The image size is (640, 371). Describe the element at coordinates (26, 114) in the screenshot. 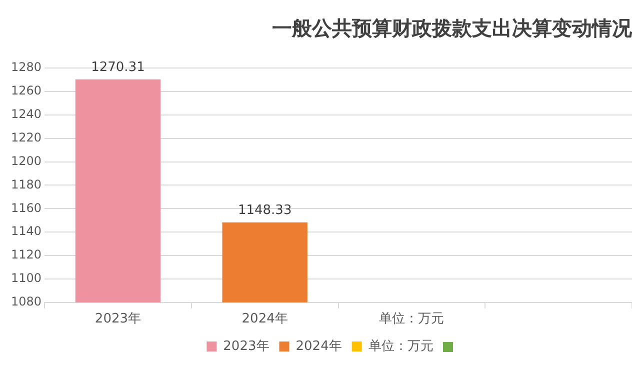

I see `y-tick-label: 1240` at that location.